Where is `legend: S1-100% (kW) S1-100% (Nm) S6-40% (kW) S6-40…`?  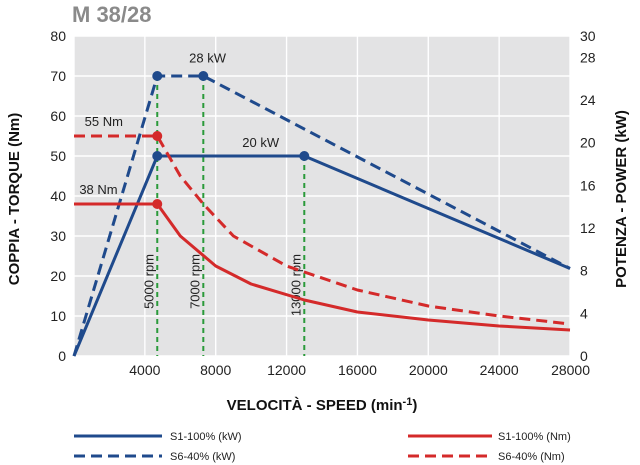 legend: S1-100% (kW) S1-100% (Nm) S6-40% (kW) S6-40… is located at coordinates (322, 447).